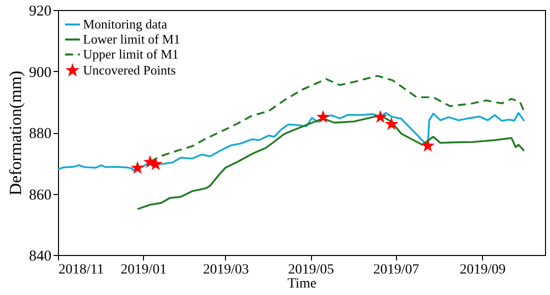 This screenshot has width=550, height=295. I want to click on legend-label: Monitoring data, so click(125, 24).